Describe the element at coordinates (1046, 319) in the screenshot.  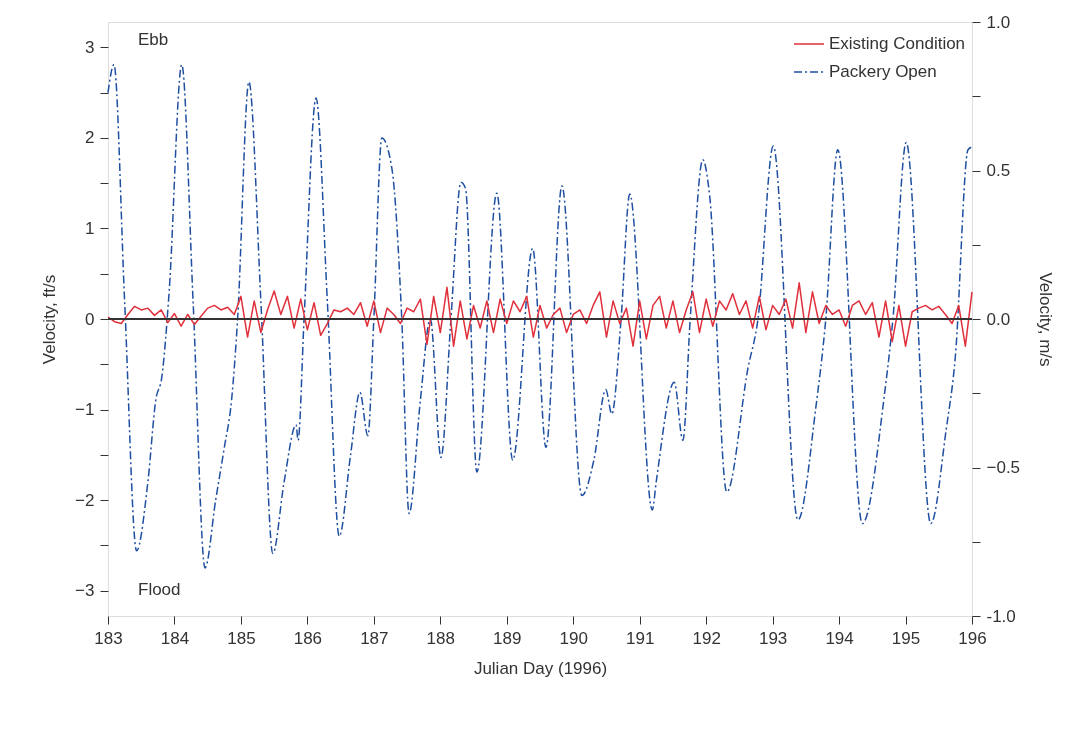
I see `y2-axis-title: Velocity, m/s` at that location.